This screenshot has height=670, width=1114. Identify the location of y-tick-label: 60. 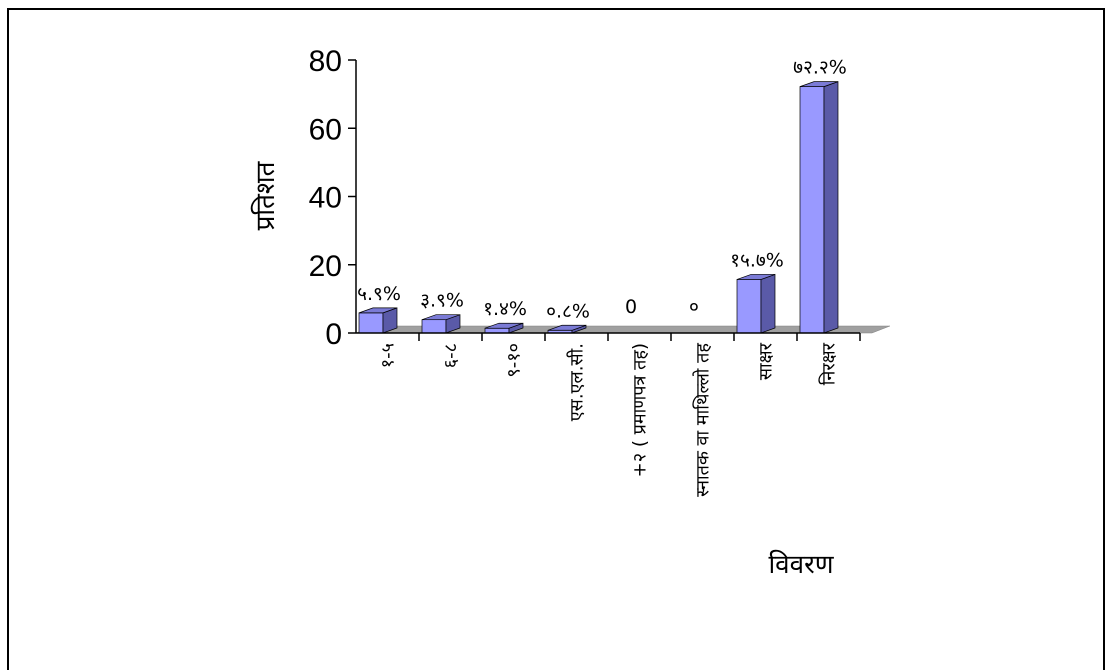
(325, 129).